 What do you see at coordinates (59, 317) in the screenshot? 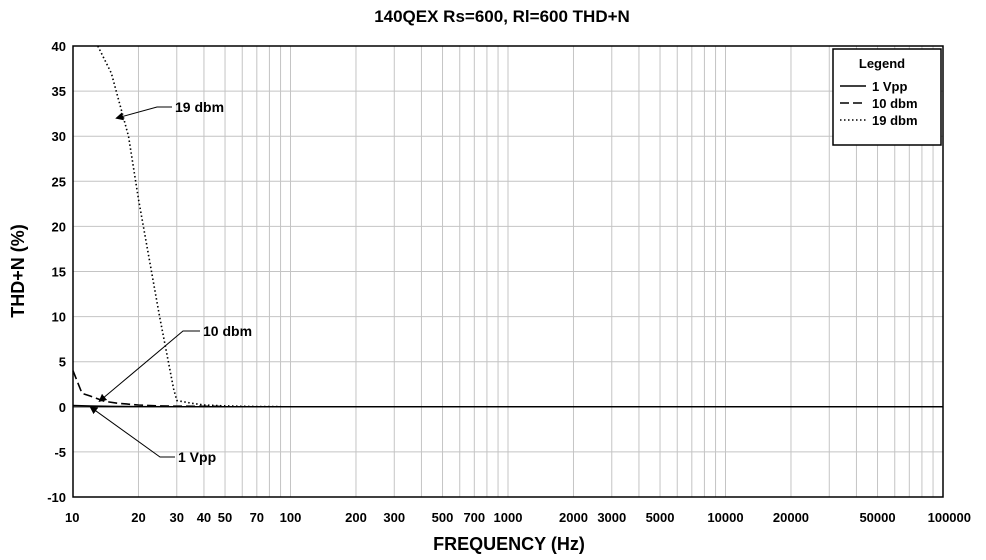
I see `y-tick-label: 10` at bounding box center [59, 317].